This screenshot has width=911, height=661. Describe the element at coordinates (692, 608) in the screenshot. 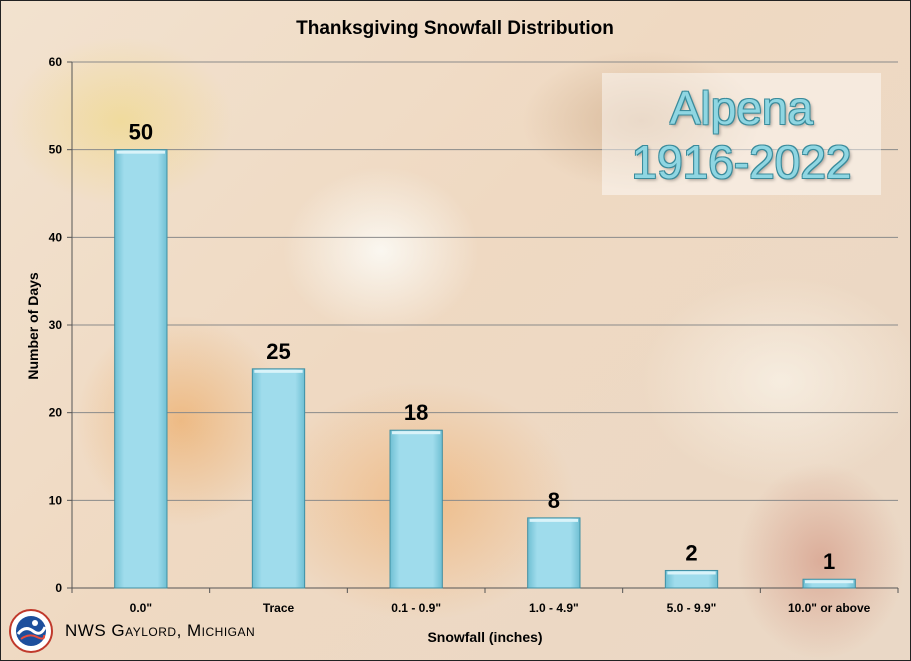

I see `x-tick-label: 5.0 - 9.9"` at that location.